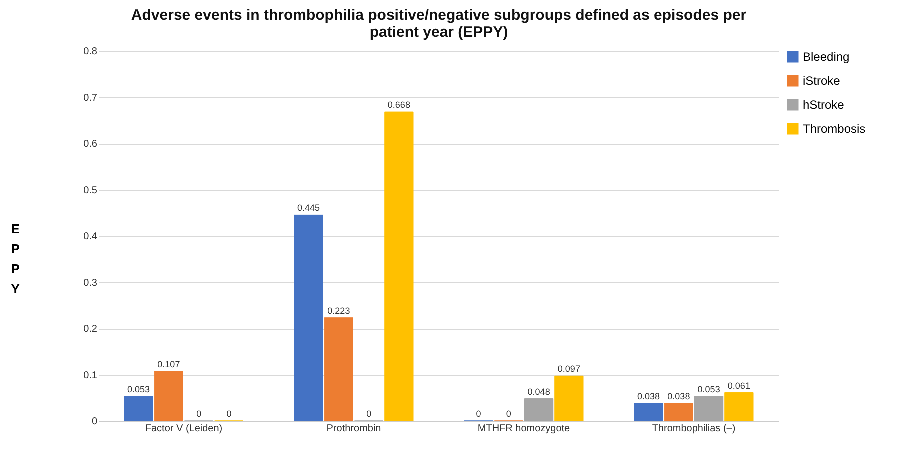 This screenshot has width=905, height=470. What do you see at coordinates (184, 429) in the screenshot?
I see `x-tick-label: Factor V (Leiden)` at bounding box center [184, 429].